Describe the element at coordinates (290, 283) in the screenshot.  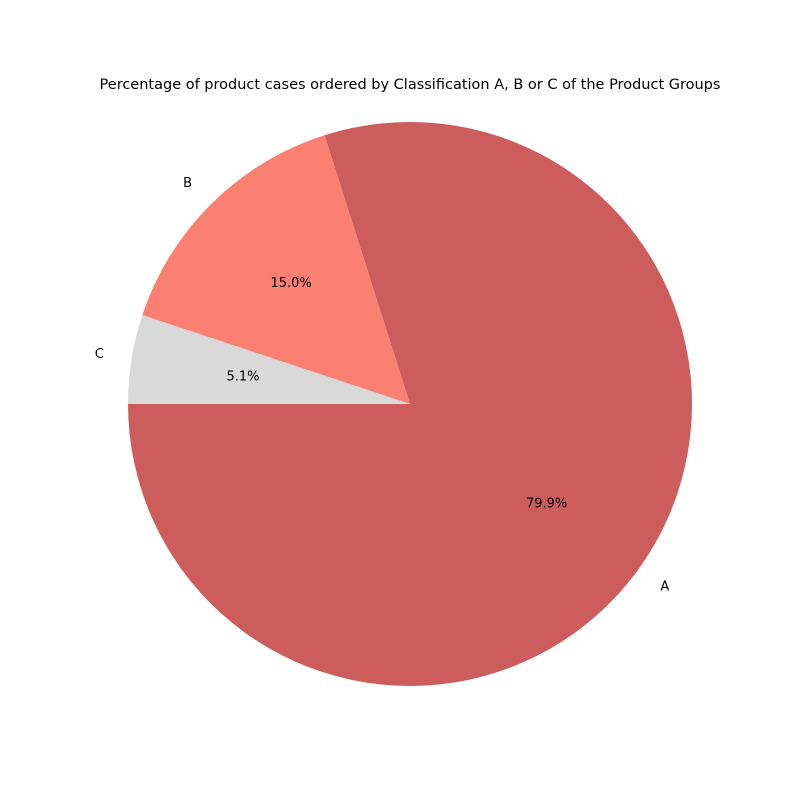
I see `slice-percent-b: 15.0%` at that location.